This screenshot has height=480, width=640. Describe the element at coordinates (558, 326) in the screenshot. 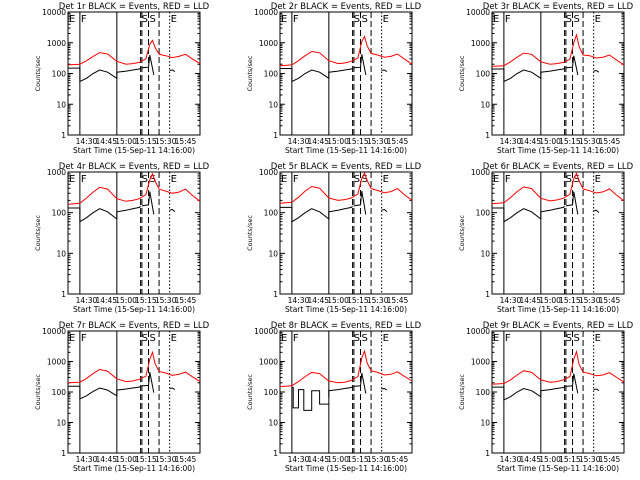

I see `panel-title: Det 9r BLACK = Events, RED = LLD` at that location.